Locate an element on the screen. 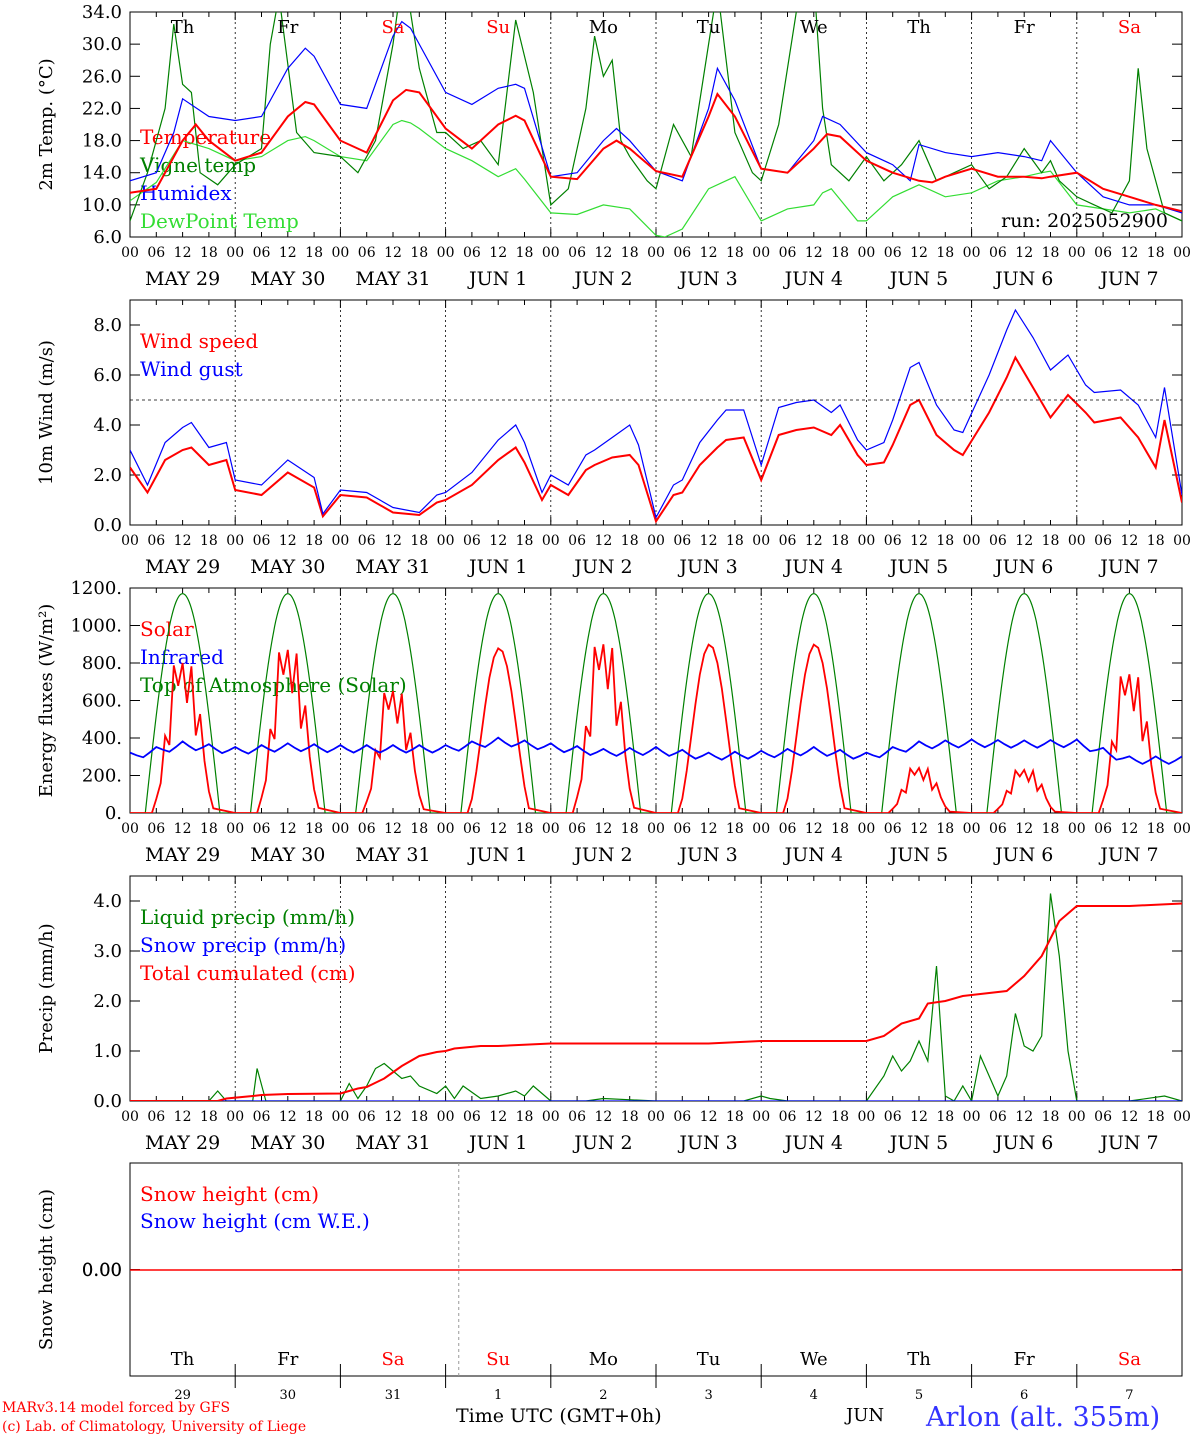  day-name-label: Mo is located at coordinates (603, 27).